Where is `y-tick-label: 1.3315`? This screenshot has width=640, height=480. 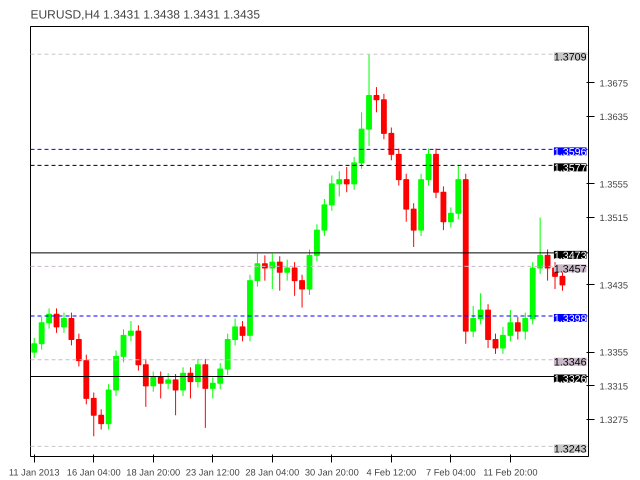 y-tick-label: 1.3315 is located at coordinates (614, 386).